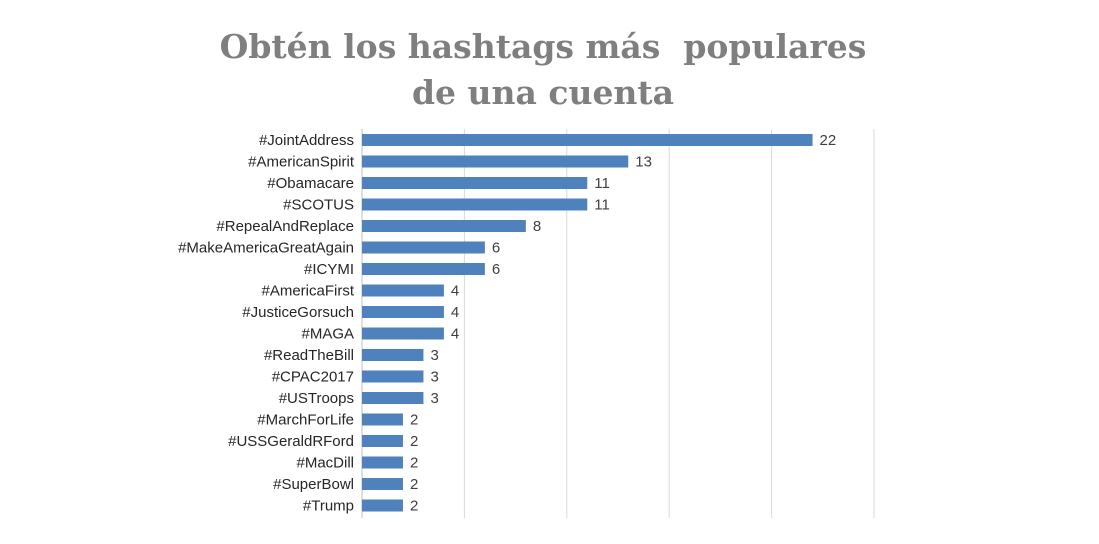 The height and width of the screenshot is (544, 1099). I want to click on category-label: #JointAddress, so click(306, 140).